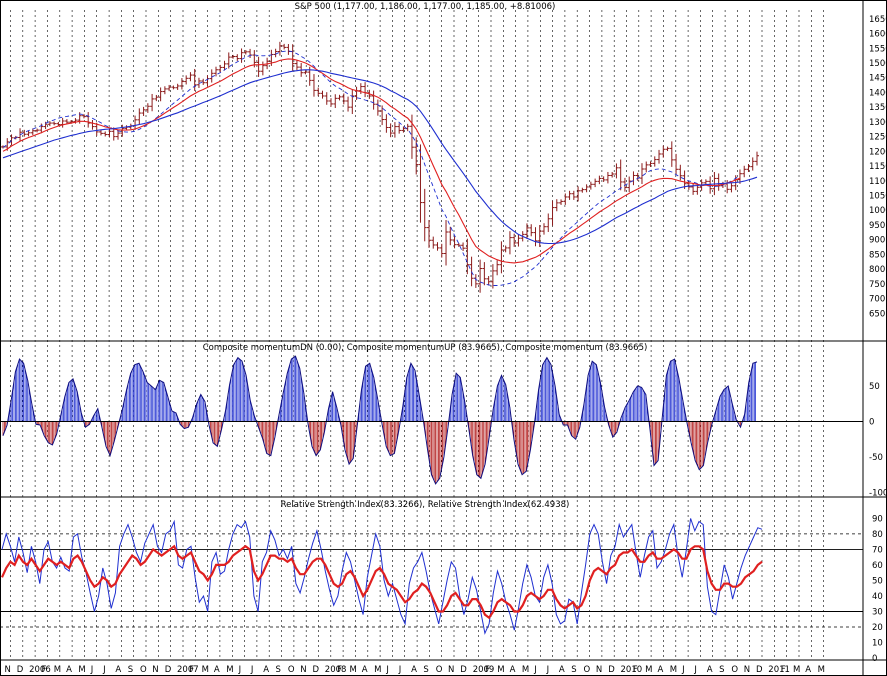 The width and height of the screenshot is (887, 676). I want to click on rsi-line-fast, so click(382, 576).